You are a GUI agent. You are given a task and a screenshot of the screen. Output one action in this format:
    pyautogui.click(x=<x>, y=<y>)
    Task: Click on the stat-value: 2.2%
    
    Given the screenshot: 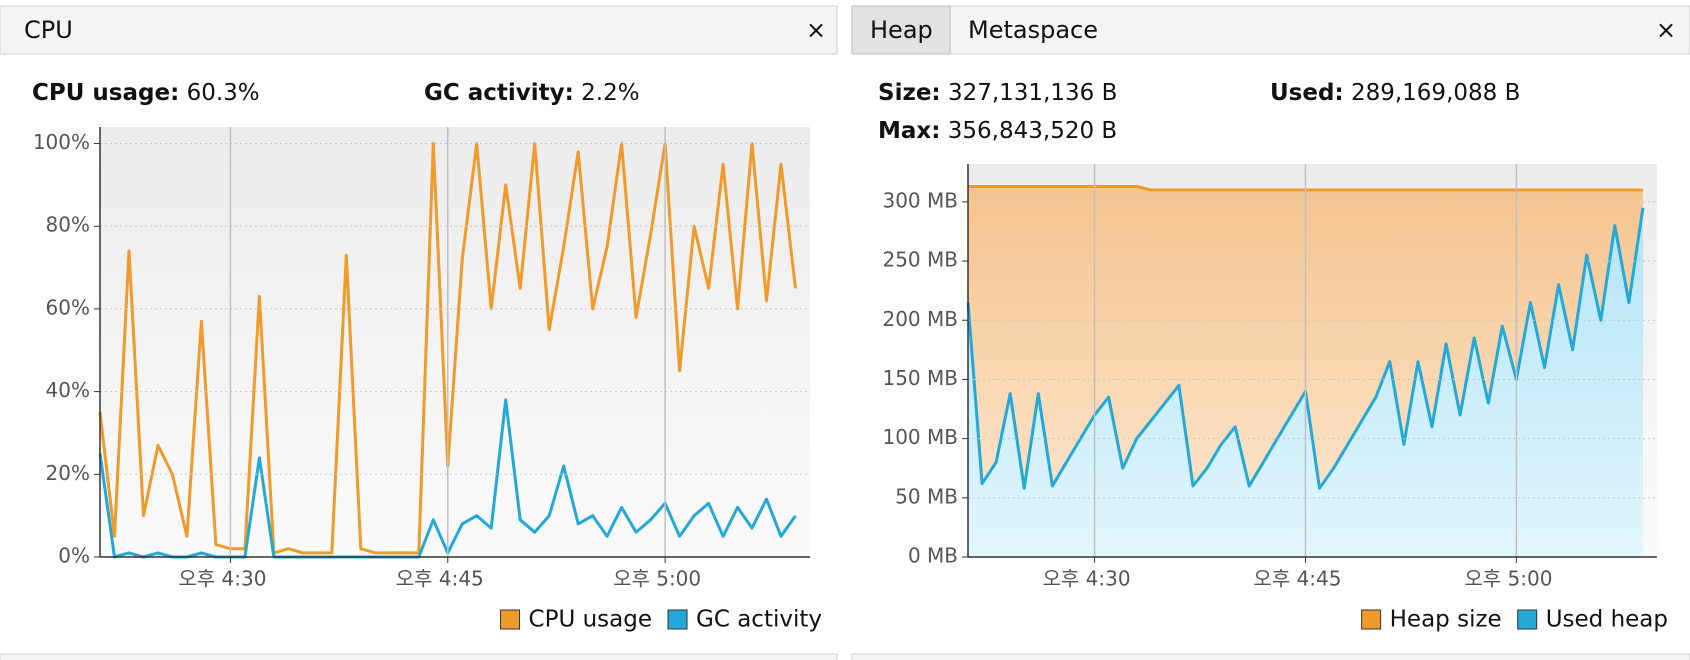 What is the action you would take?
    pyautogui.click(x=610, y=93)
    